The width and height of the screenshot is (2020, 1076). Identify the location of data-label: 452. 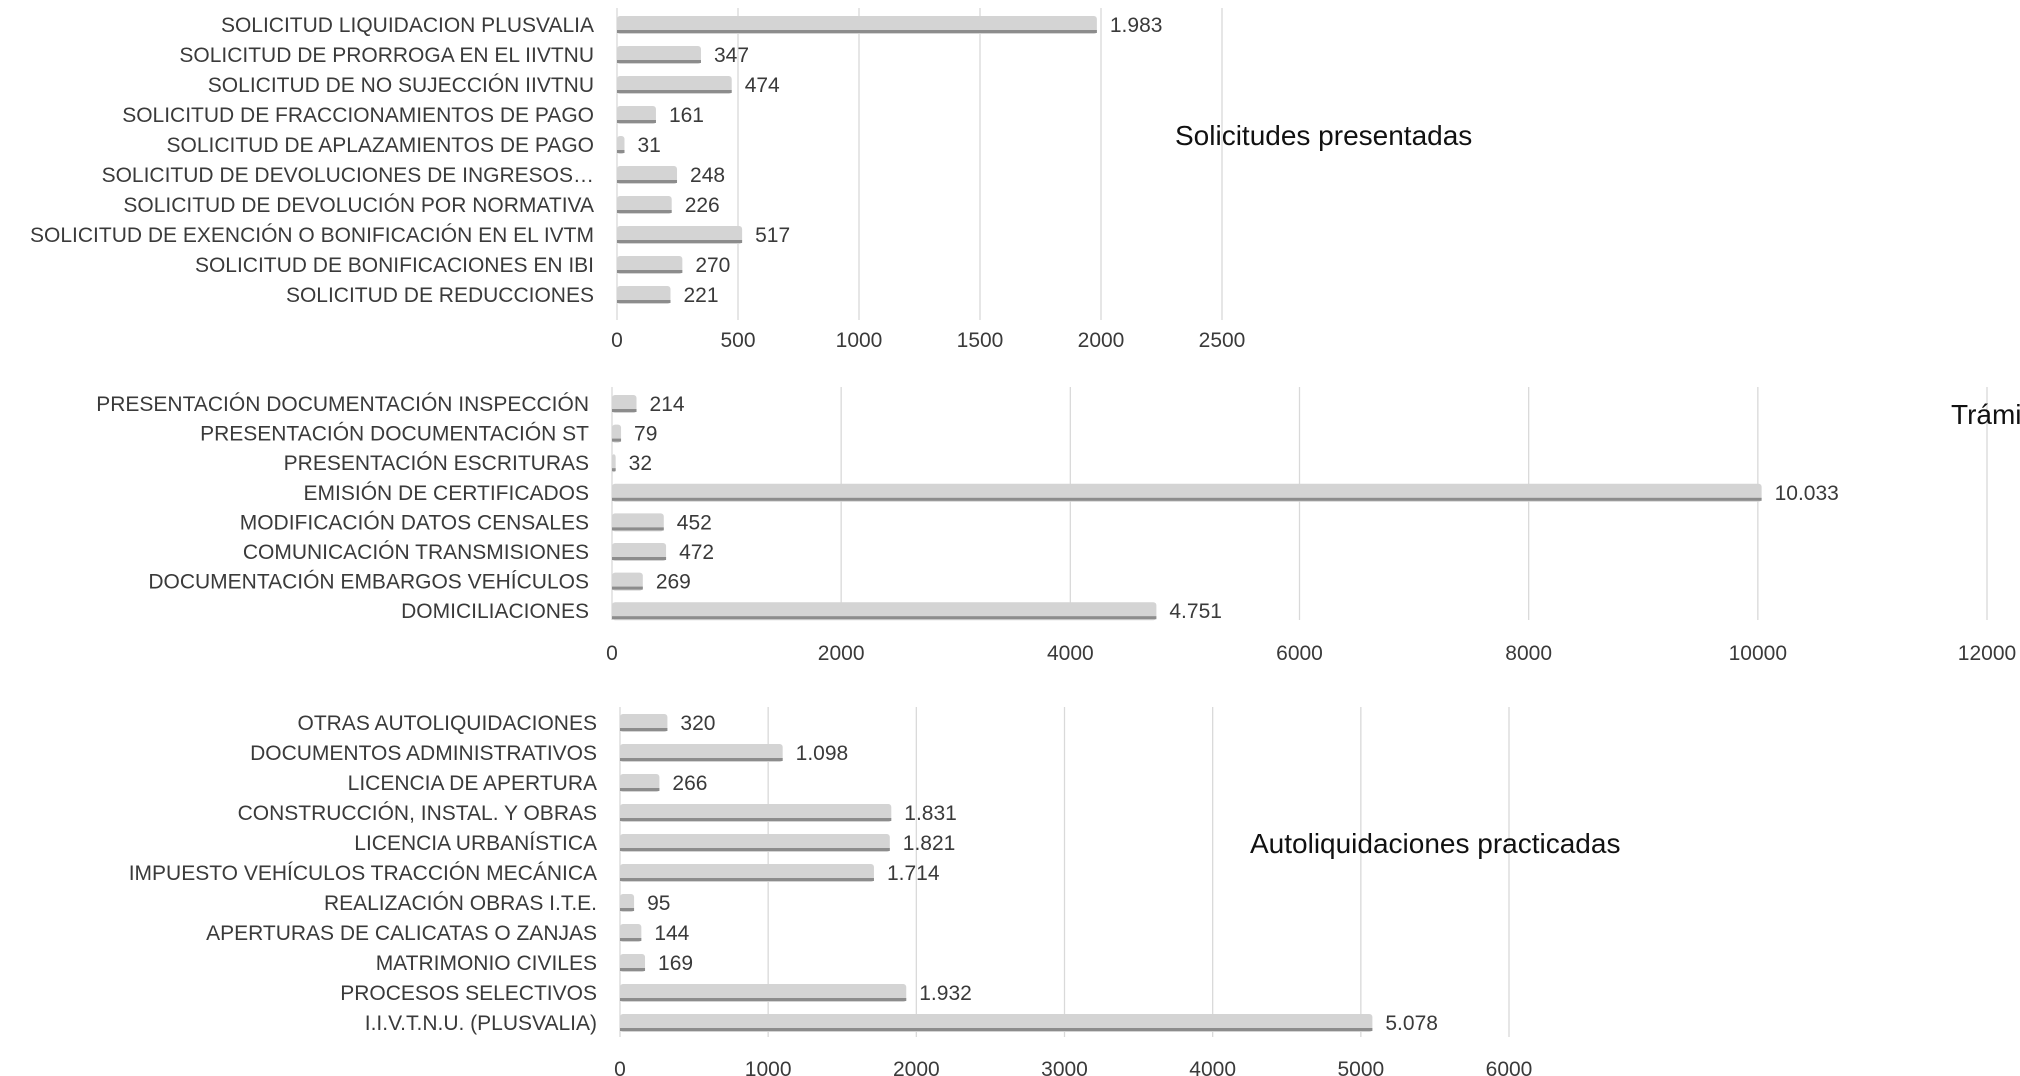
(694, 522).